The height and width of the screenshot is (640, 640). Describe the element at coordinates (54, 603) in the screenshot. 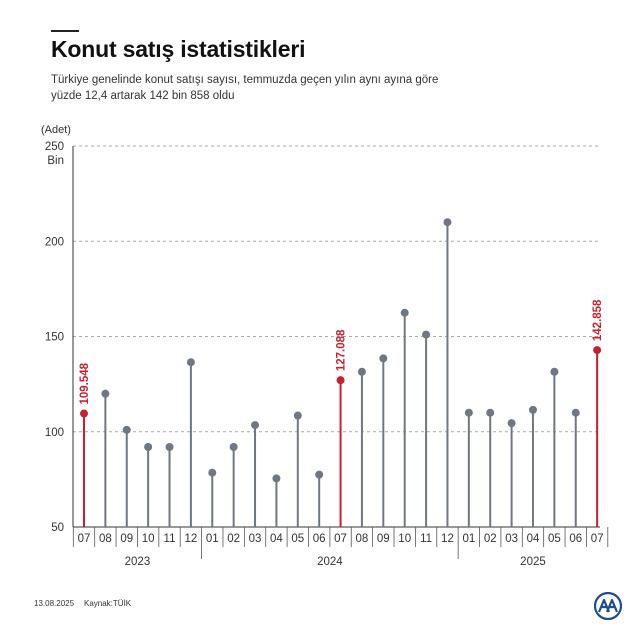

I see `footer-date: 13.08.2025` at that location.